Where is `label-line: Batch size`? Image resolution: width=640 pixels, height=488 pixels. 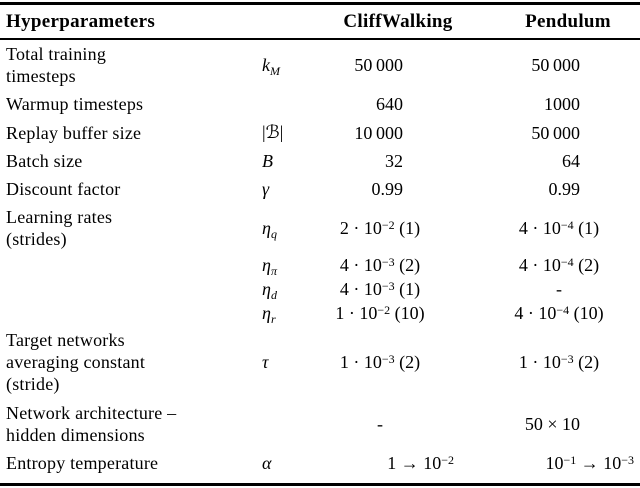
label-line: Batch size is located at coordinates (44, 161).